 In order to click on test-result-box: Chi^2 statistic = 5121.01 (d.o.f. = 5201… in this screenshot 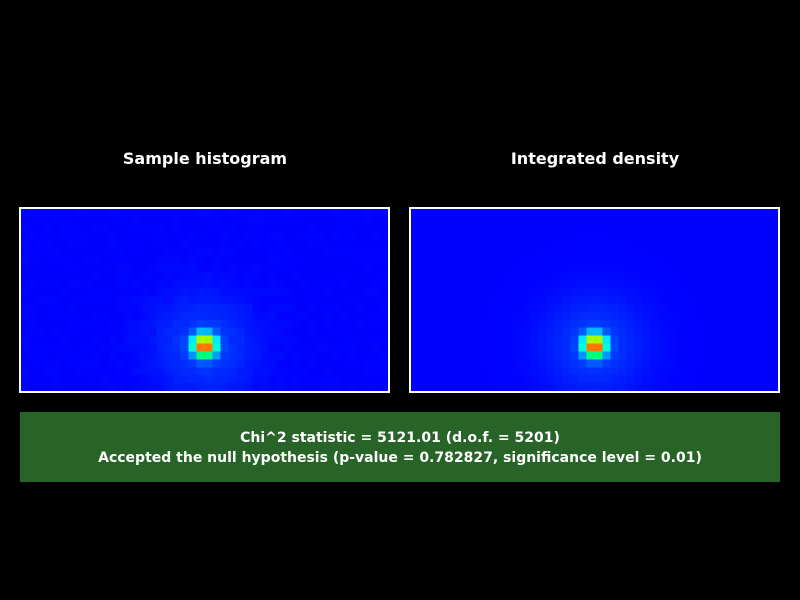, I will do `click(400, 447)`.